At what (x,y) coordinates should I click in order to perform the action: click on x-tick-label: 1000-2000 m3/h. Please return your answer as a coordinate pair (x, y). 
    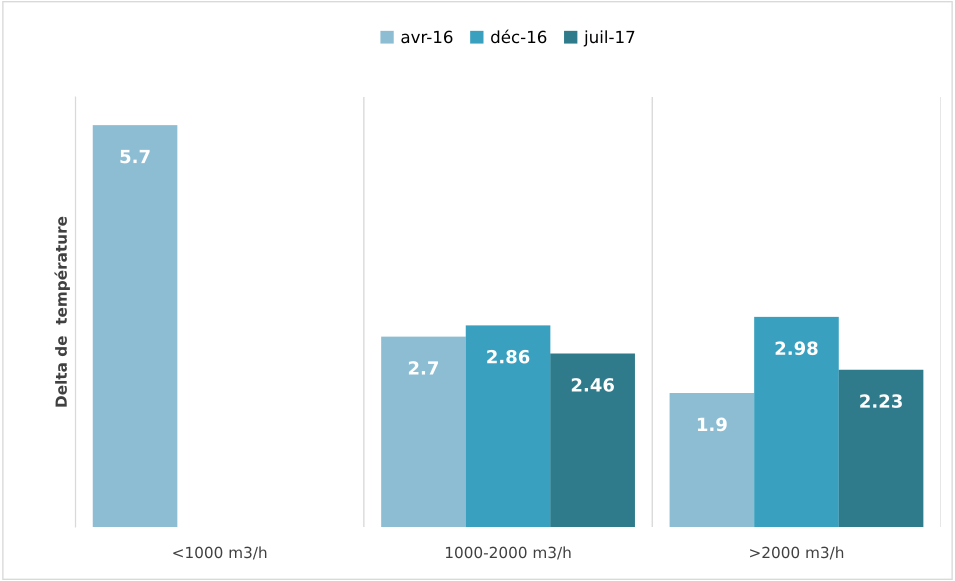
    Looking at the image, I should click on (508, 553).